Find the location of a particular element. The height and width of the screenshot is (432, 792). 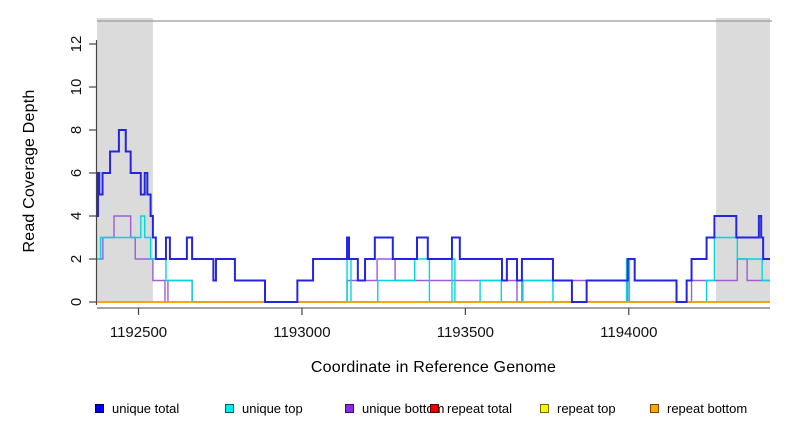

legend-swatch-unique-bottom is located at coordinates (349, 408).